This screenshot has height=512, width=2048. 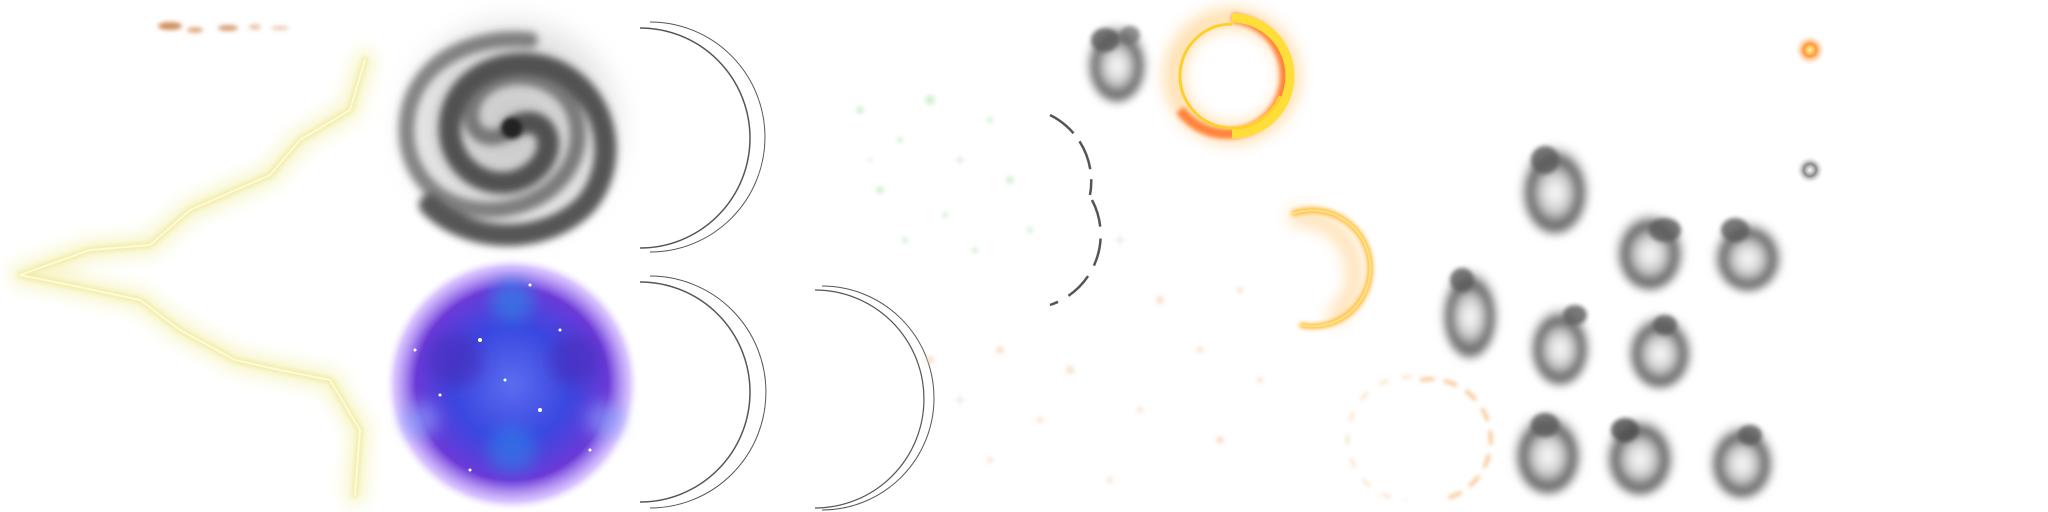 I want to click on smoke-vortex, so click(x=512, y=128).